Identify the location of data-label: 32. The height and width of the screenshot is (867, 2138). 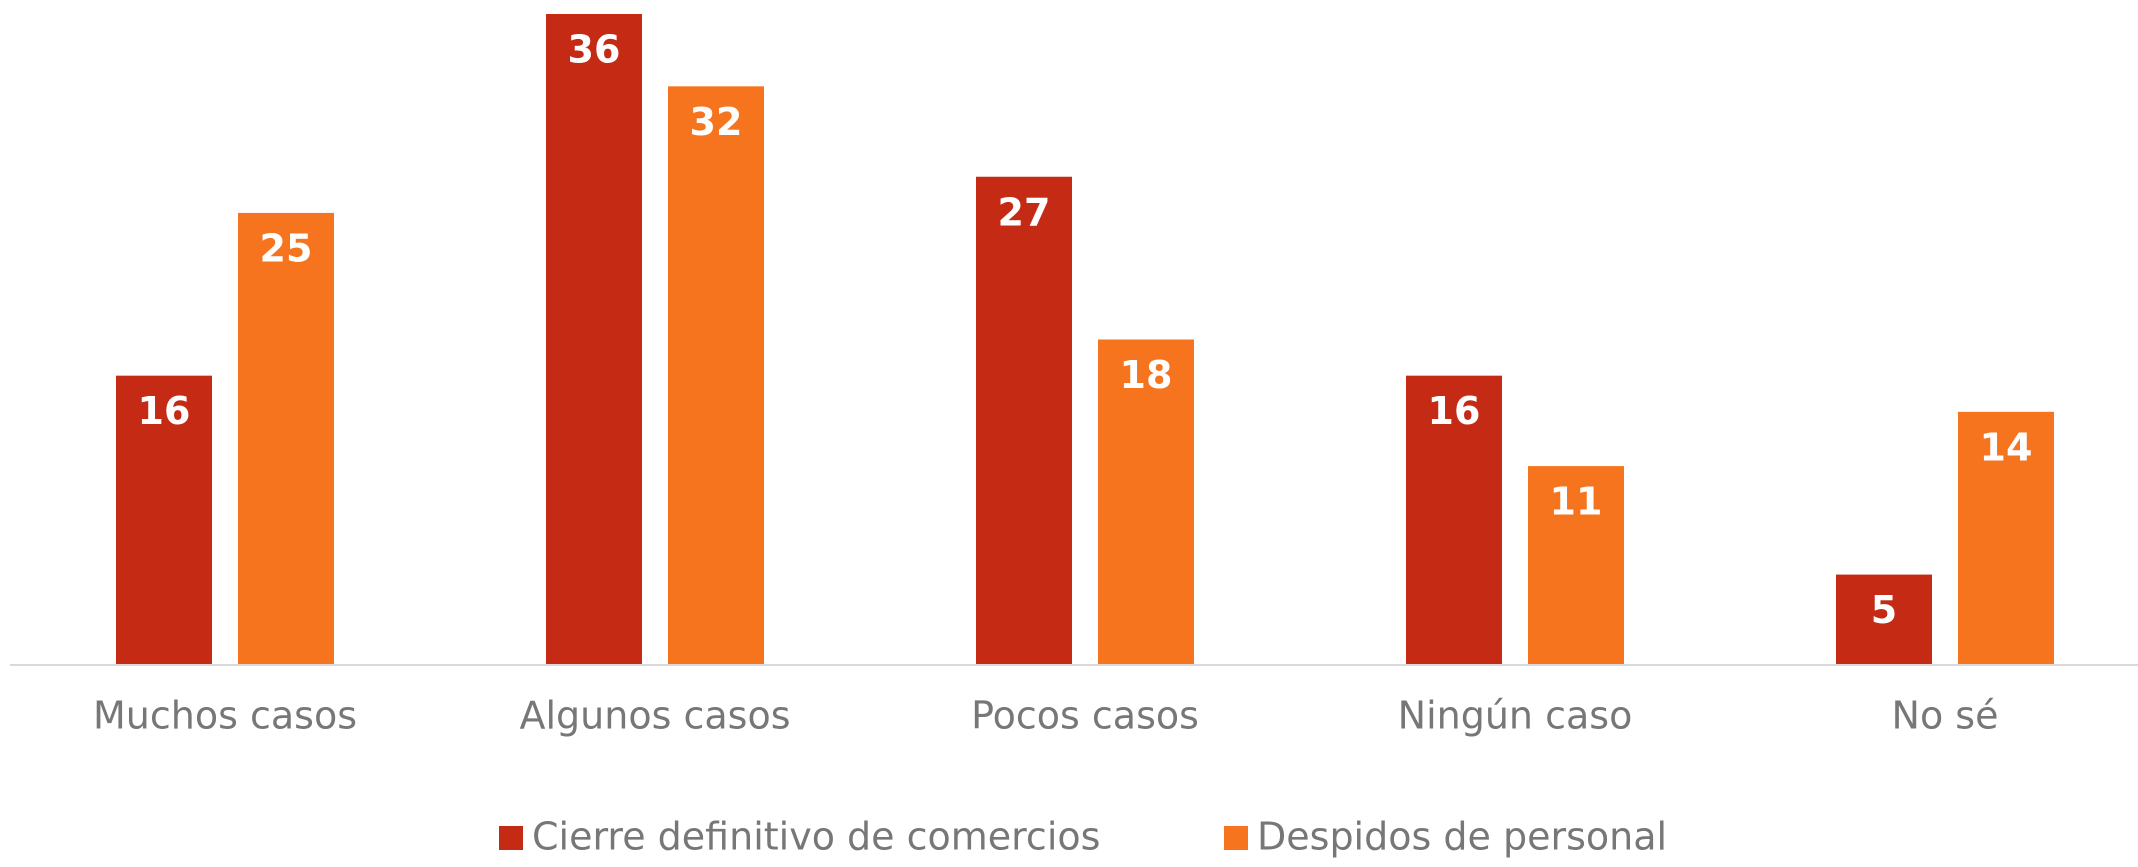
(716, 122).